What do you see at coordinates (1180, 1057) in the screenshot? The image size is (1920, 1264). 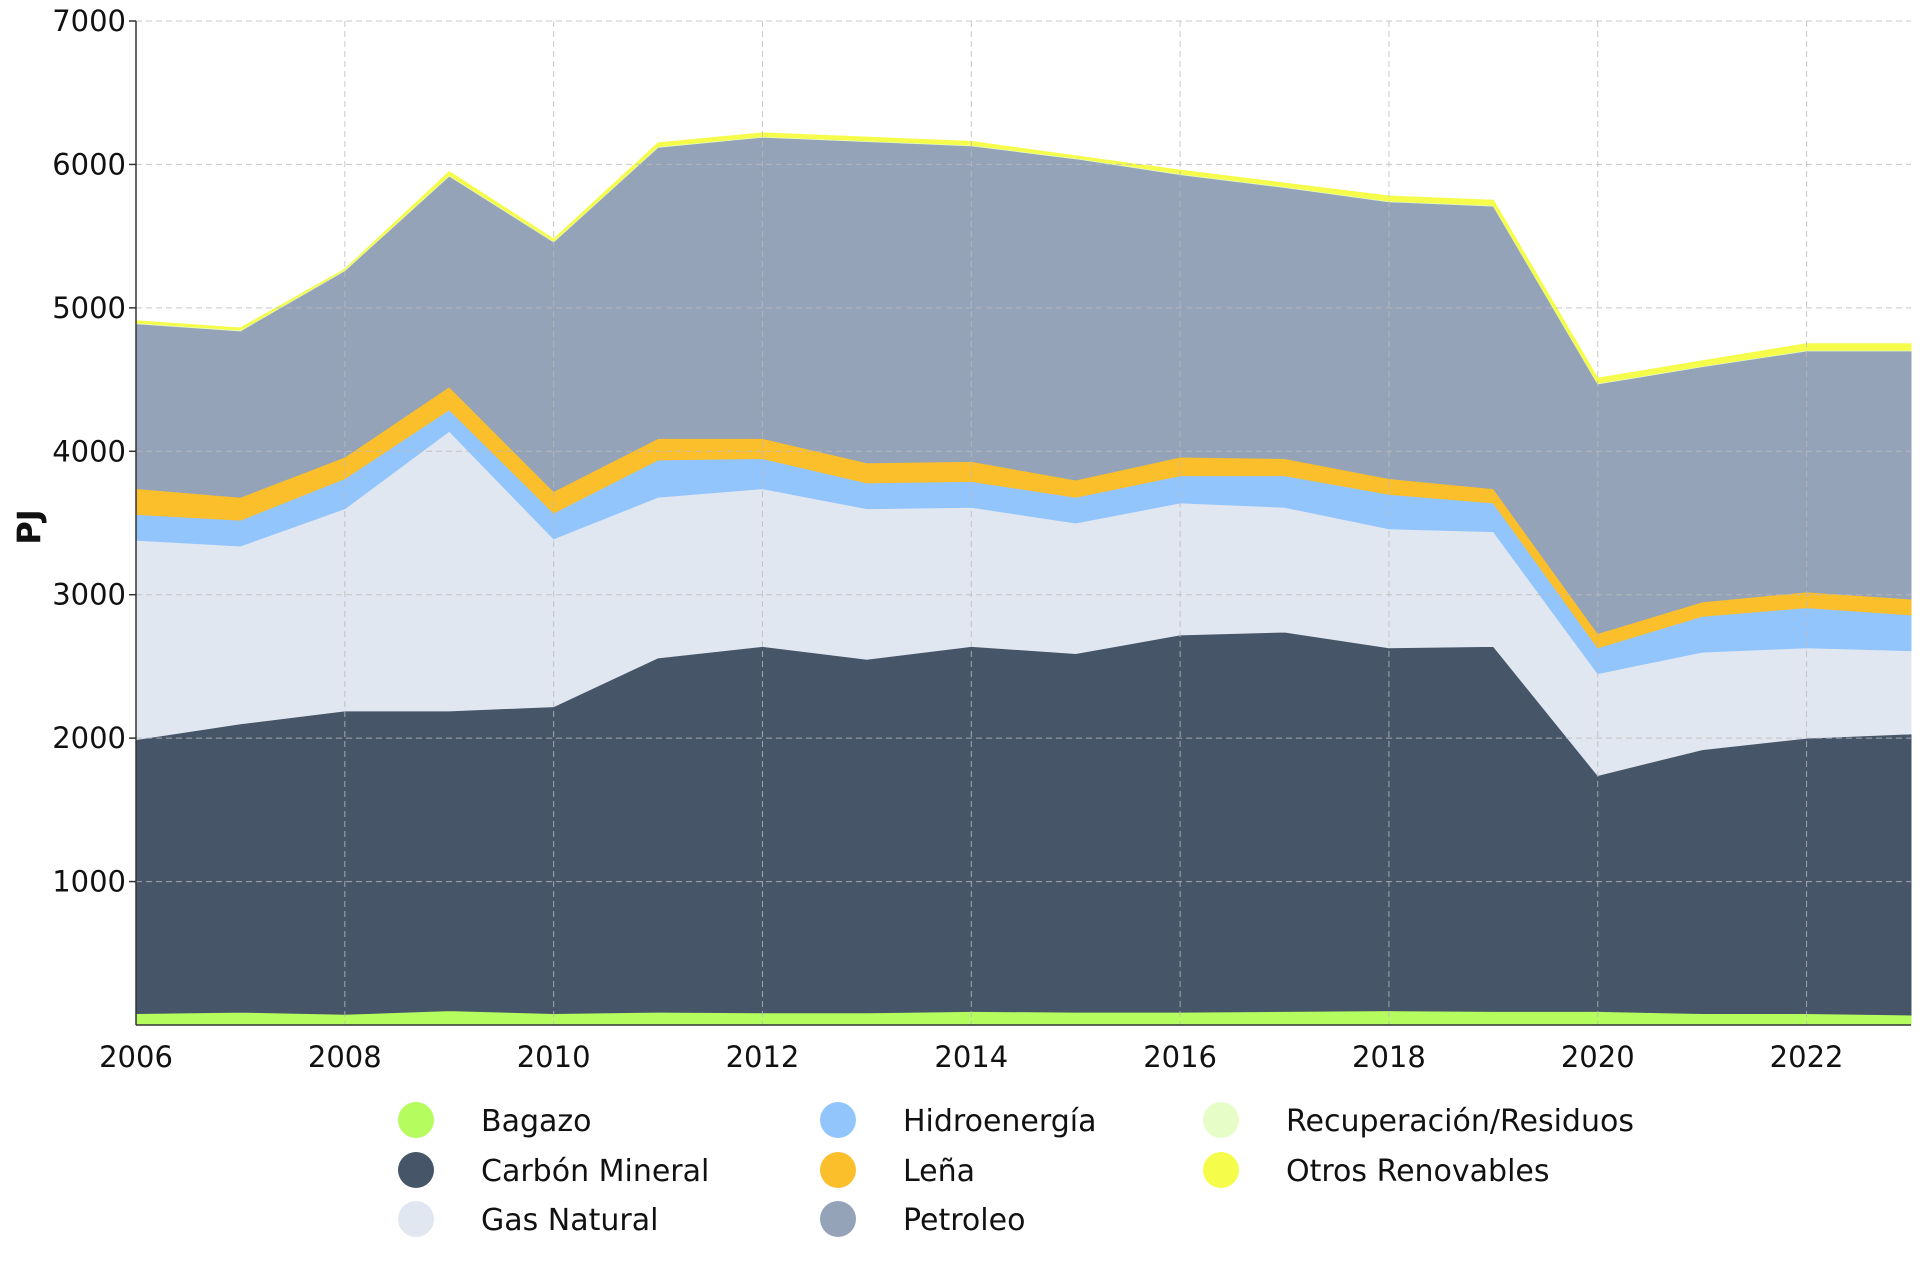 I see `x-tick-label: 2016` at bounding box center [1180, 1057].